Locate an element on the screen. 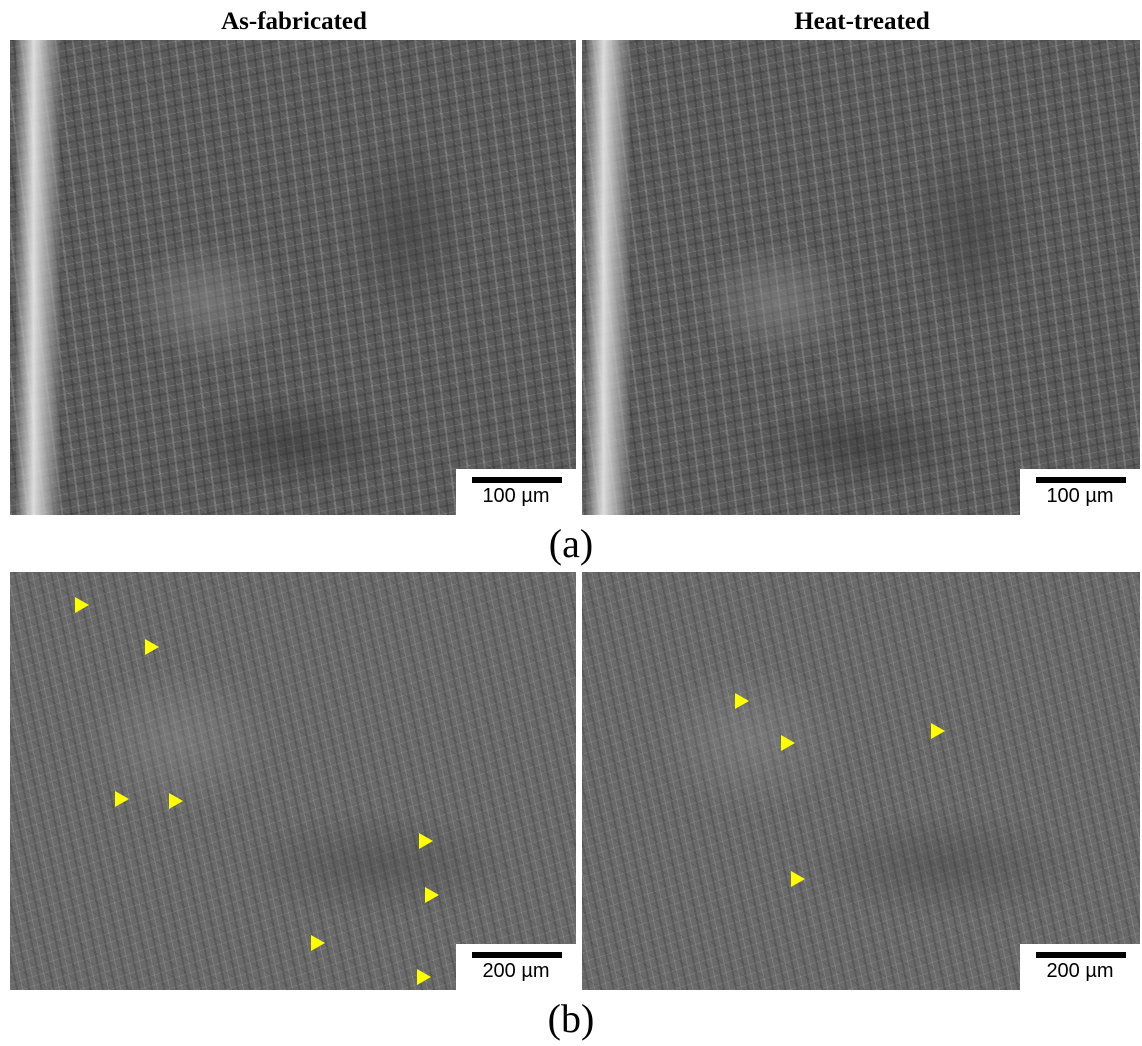 The height and width of the screenshot is (1046, 1142). panel-label-b: (b) is located at coordinates (571, 1018).